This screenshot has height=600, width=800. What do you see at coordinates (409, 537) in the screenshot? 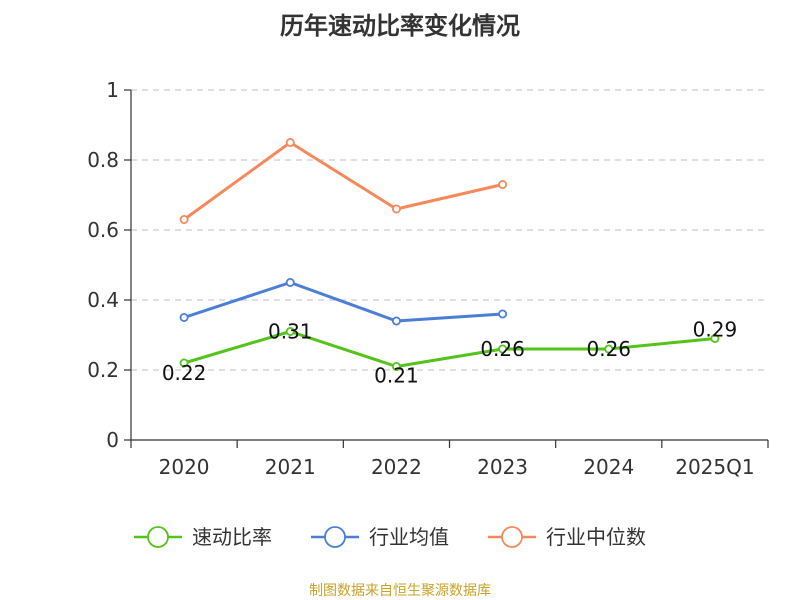
I see `legend-label: 行业均值` at bounding box center [409, 537].